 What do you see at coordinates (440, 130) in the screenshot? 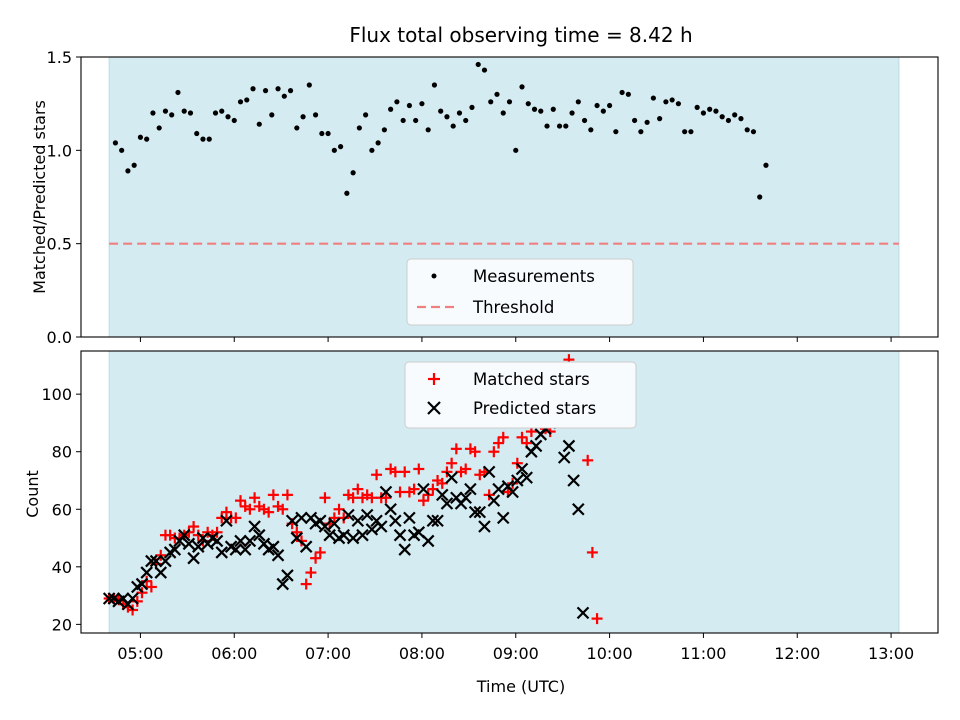
I see `measurement-points` at bounding box center [440, 130].